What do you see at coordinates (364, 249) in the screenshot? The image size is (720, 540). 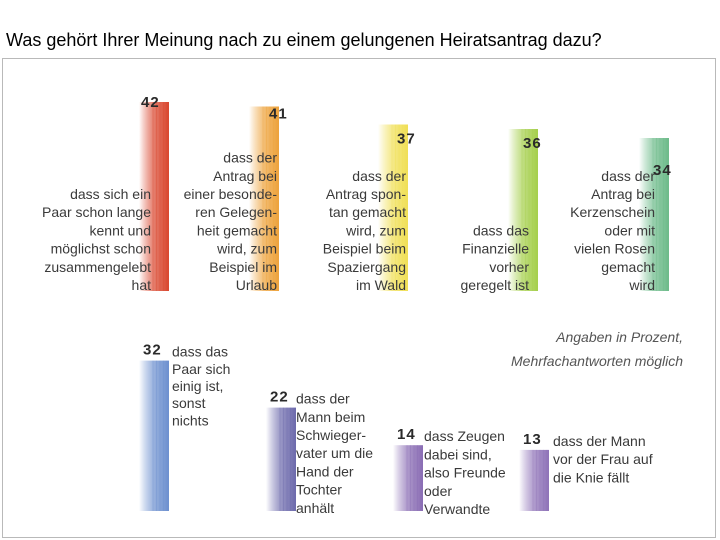 I see `category-label-line: Beispiel beim` at bounding box center [364, 249].